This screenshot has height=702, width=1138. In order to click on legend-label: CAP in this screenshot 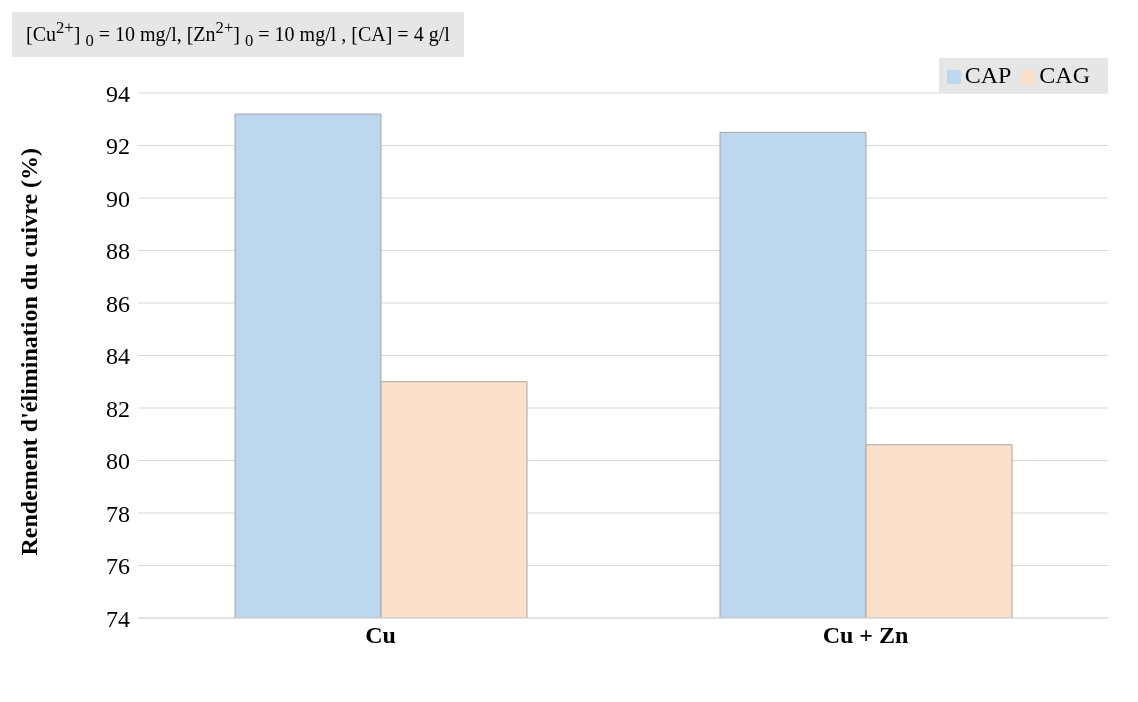, I will do `click(988, 75)`.